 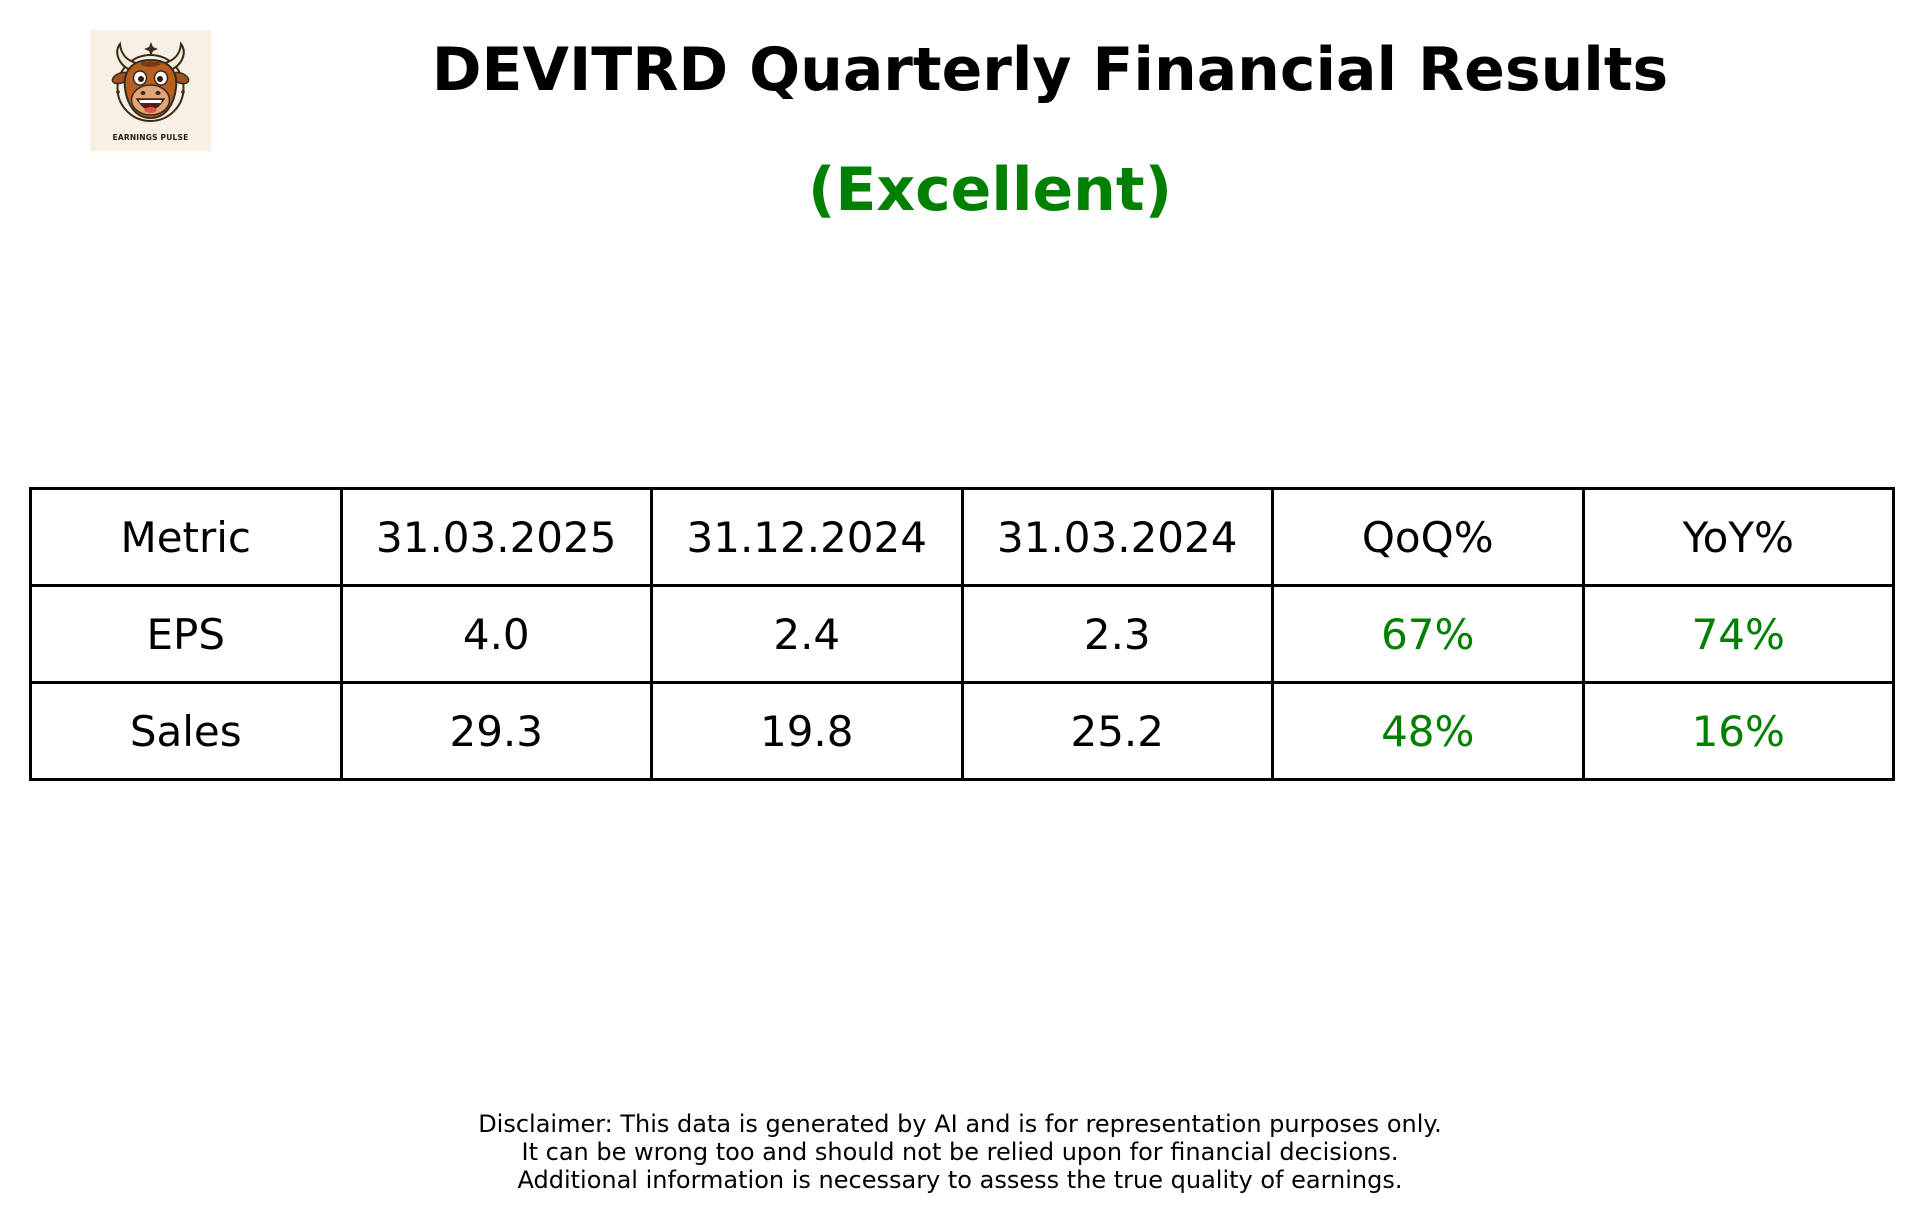 What do you see at coordinates (496, 537) in the screenshot?
I see `table-header-cell: 31.03.2025` at bounding box center [496, 537].